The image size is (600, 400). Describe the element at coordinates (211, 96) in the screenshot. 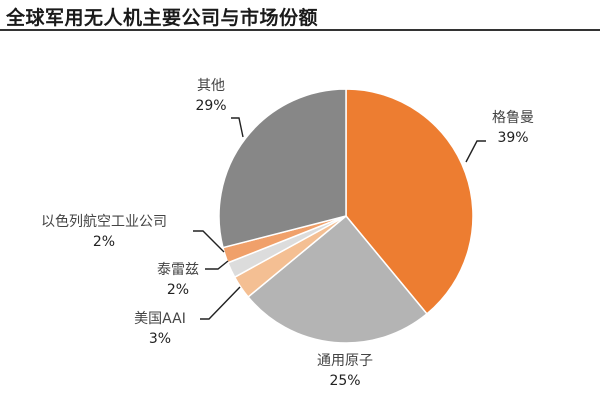

I see `label-other: 其他 29%` at that location.